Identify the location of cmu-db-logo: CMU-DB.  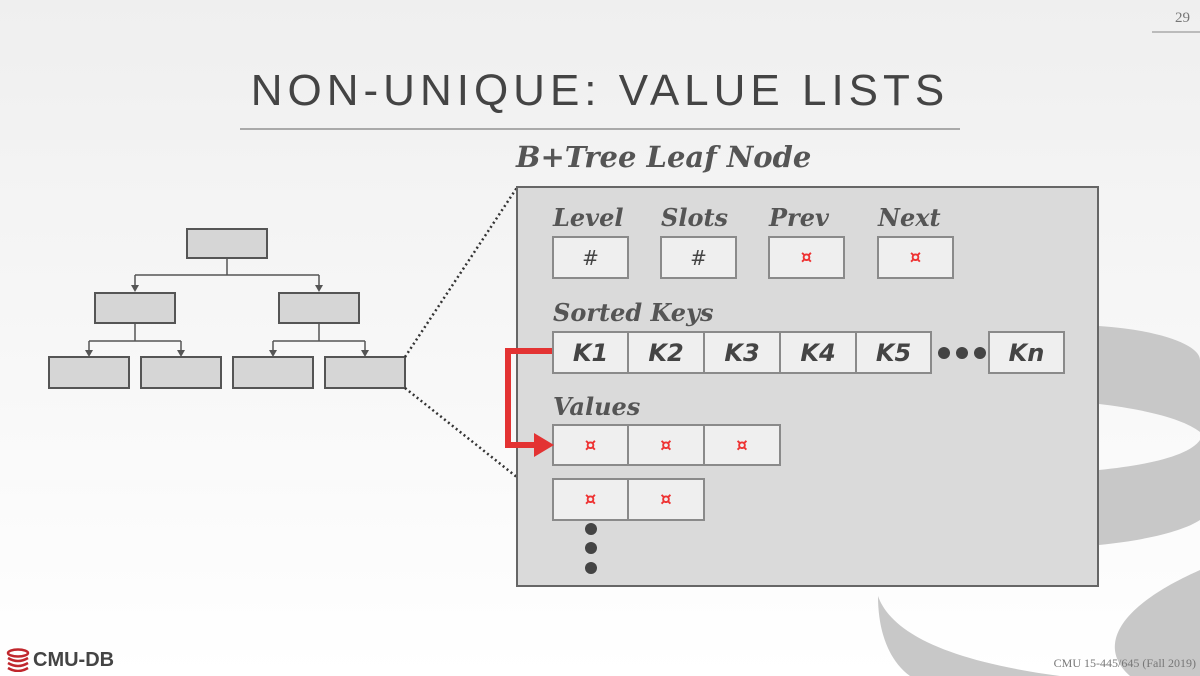
(60, 660).